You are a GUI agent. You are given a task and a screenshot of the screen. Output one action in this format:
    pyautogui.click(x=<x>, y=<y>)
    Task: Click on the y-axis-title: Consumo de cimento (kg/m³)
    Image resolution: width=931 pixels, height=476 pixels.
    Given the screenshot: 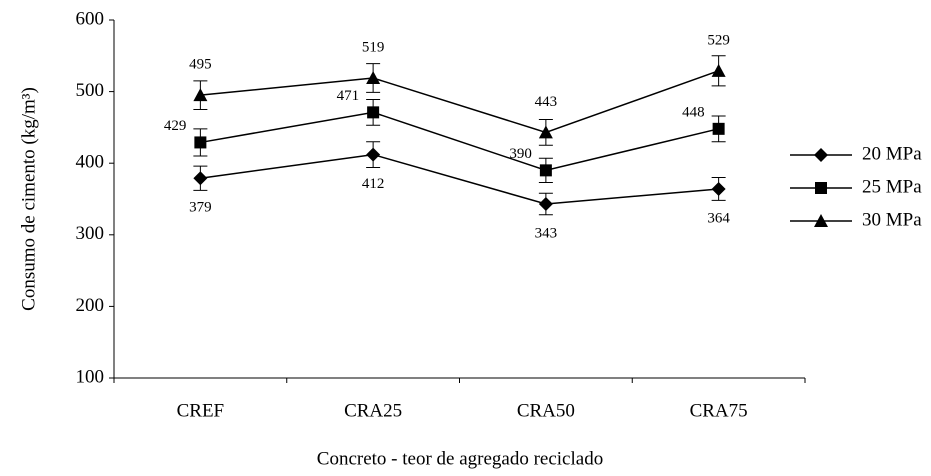 What is the action you would take?
    pyautogui.click(x=28, y=199)
    